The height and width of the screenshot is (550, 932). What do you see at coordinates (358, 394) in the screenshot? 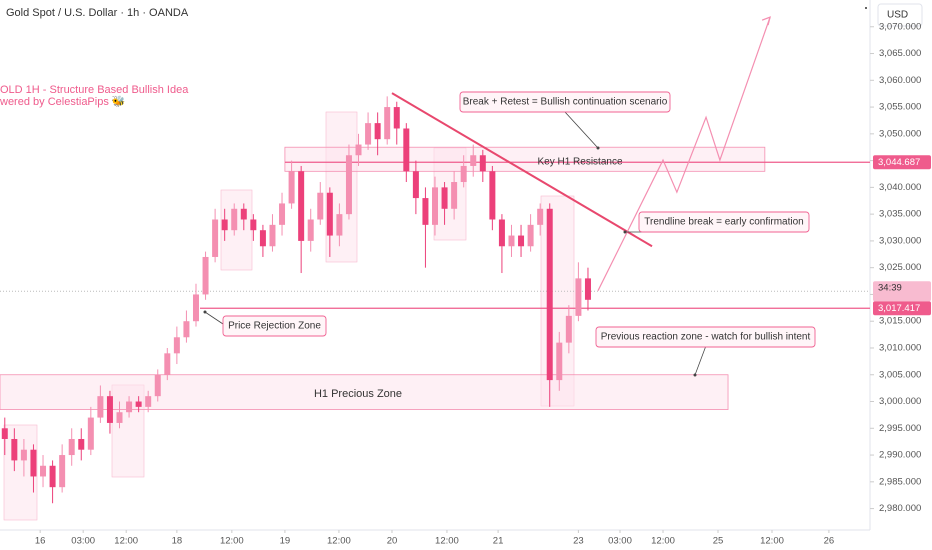
I see `zone-label: H1 Precious Zone` at bounding box center [358, 394].